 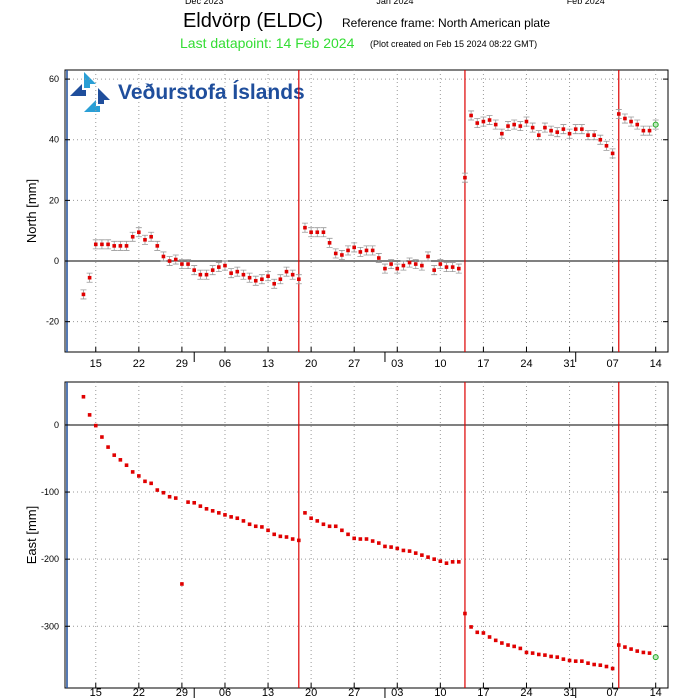 What do you see at coordinates (211, 92) in the screenshot?
I see `logo-text: Veðurstofa Íslands` at bounding box center [211, 92].